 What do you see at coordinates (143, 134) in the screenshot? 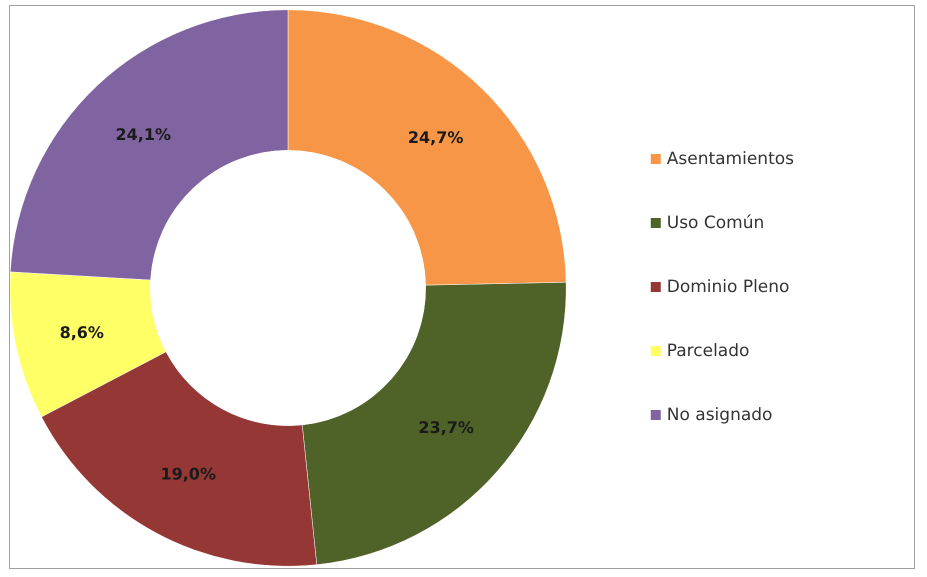
I see `data-label: 24,1%` at bounding box center [143, 134].